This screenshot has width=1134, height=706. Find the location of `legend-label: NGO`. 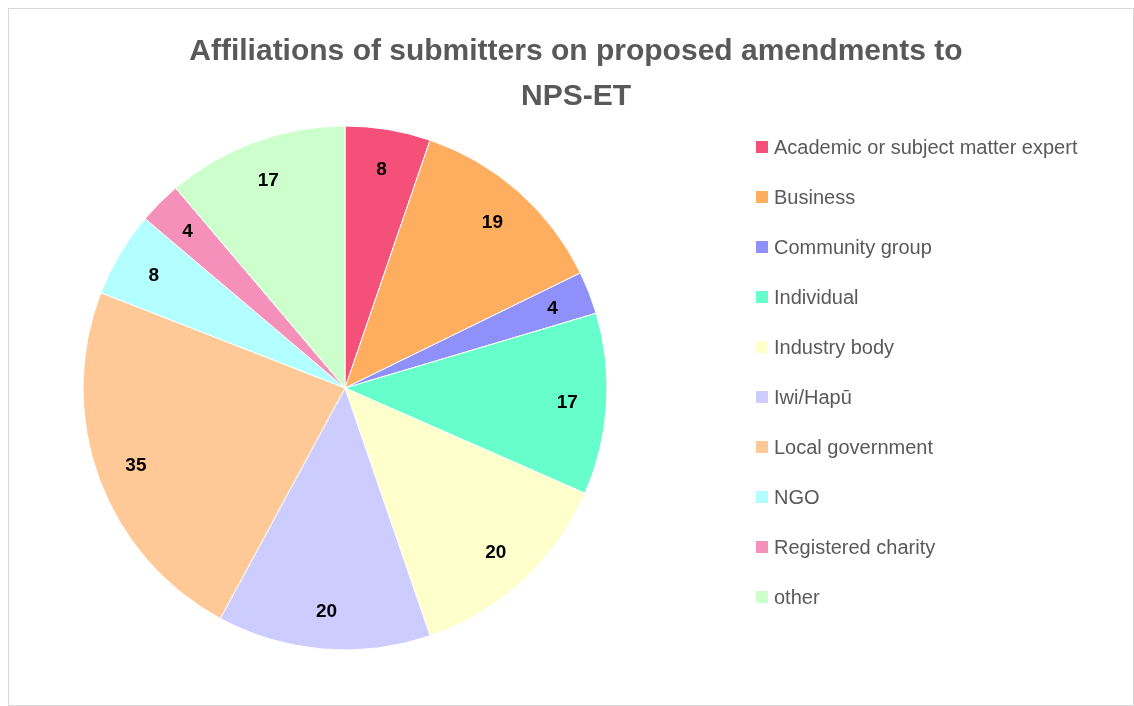

legend-label: NGO is located at coordinates (797, 497).